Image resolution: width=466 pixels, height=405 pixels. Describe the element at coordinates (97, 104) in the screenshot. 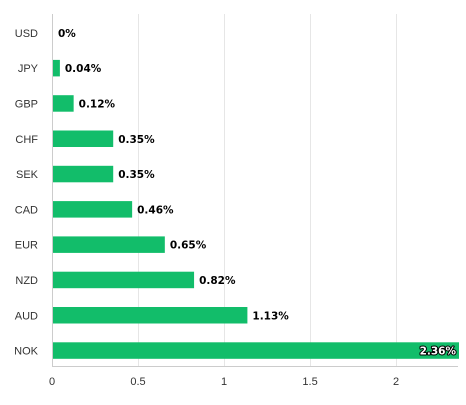

I see `data-label: 0.12%` at that location.